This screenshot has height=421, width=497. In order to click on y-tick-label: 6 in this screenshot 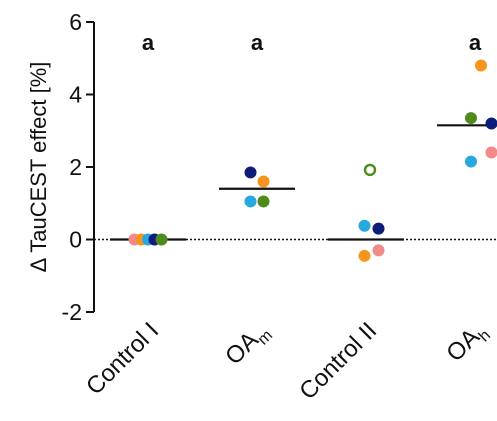, I will do `click(75, 22)`.